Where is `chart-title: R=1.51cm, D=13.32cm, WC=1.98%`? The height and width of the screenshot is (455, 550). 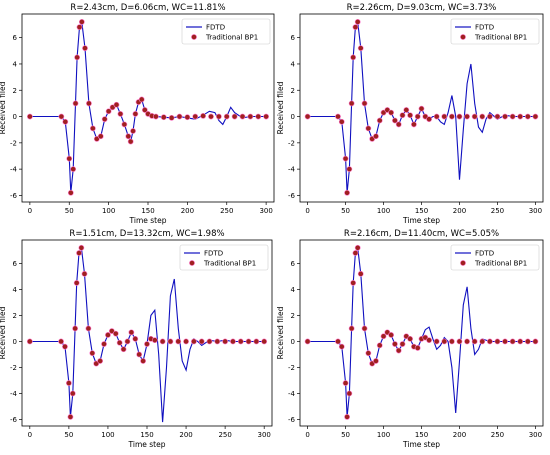
chart-title: R=1.51cm, D=13.32cm, WC=1.98% is located at coordinates (146, 234).